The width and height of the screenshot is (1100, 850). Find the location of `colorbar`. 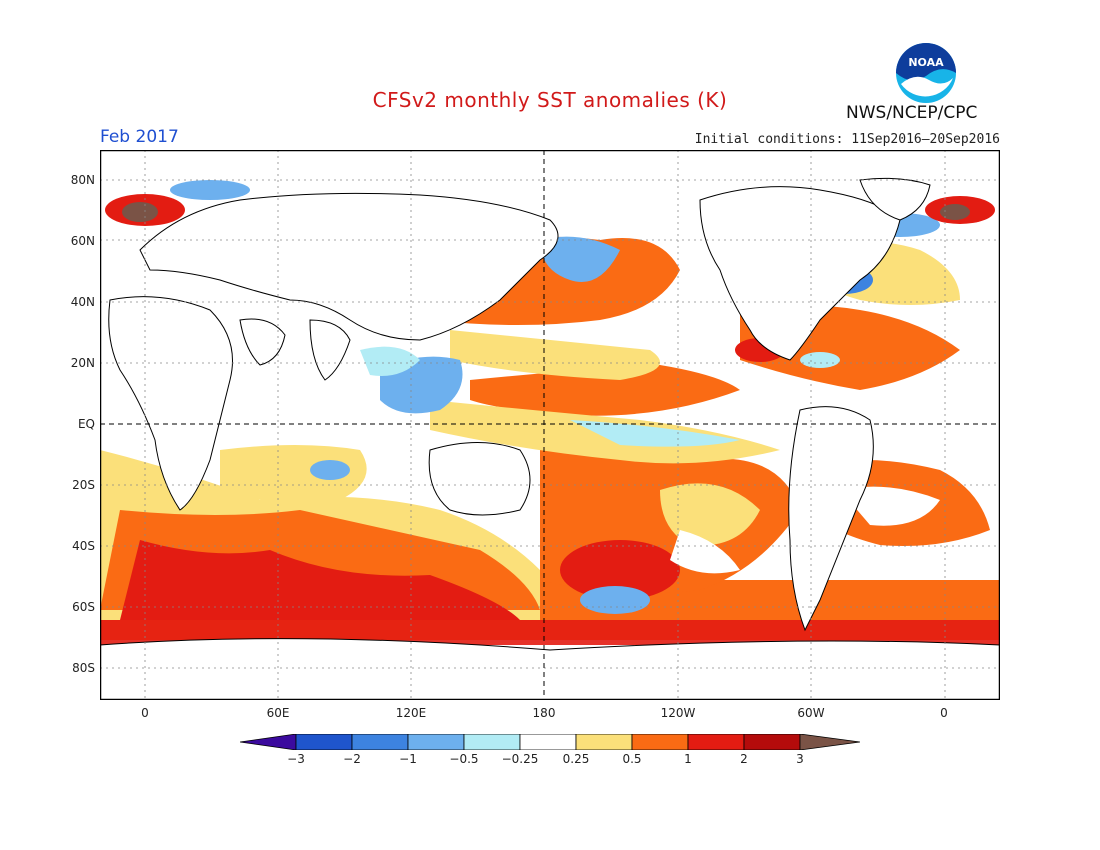

colorbar is located at coordinates (550, 742).